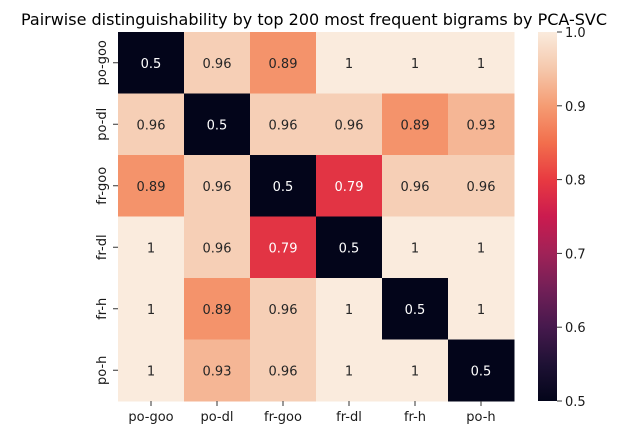 The width and height of the screenshot is (628, 435). Describe the element at coordinates (575, 328) in the screenshot. I see `colorbar-tick-label: 0.6` at that location.